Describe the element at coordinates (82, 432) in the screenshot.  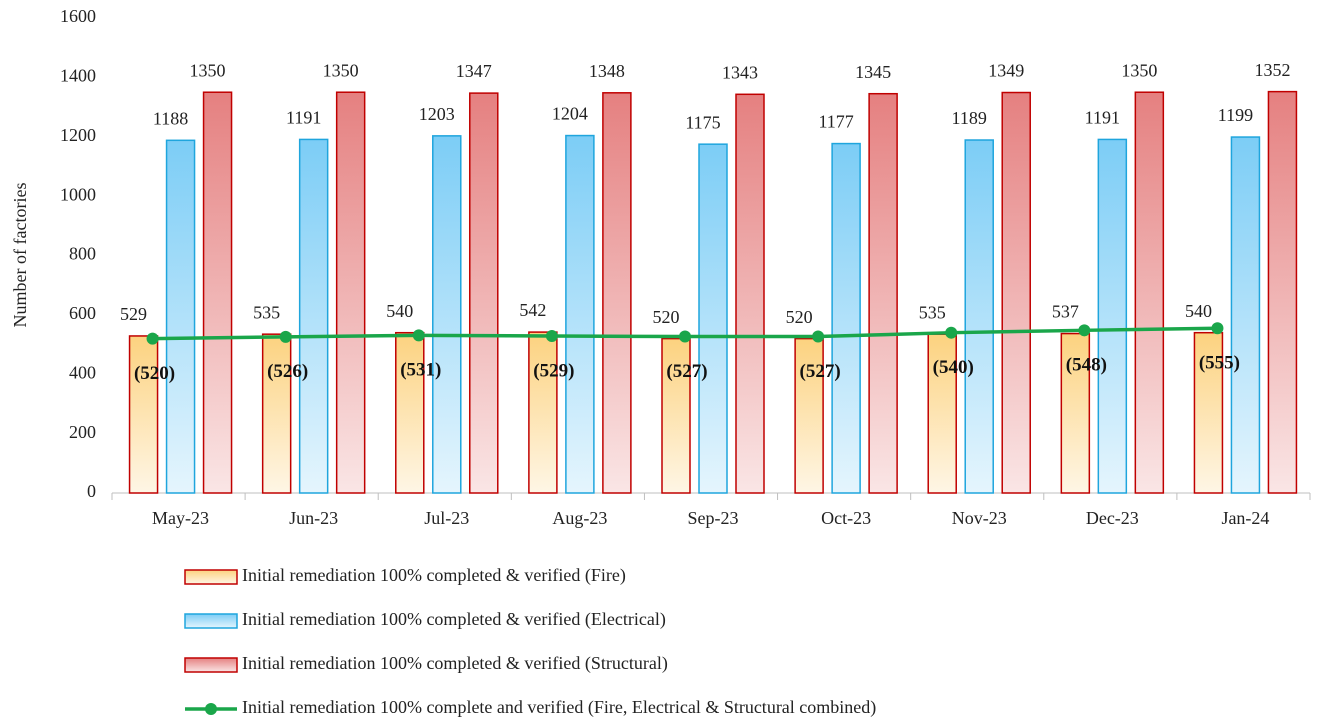
I see `y-tick-label: 200` at that location.